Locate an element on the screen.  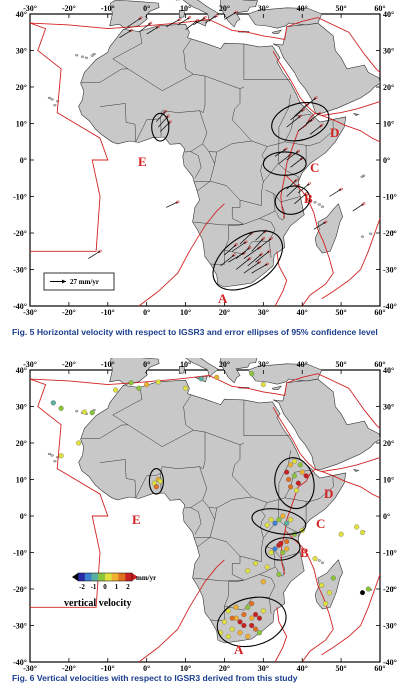
fig5-scale-label: 27 mm/yr is located at coordinates (84, 282).